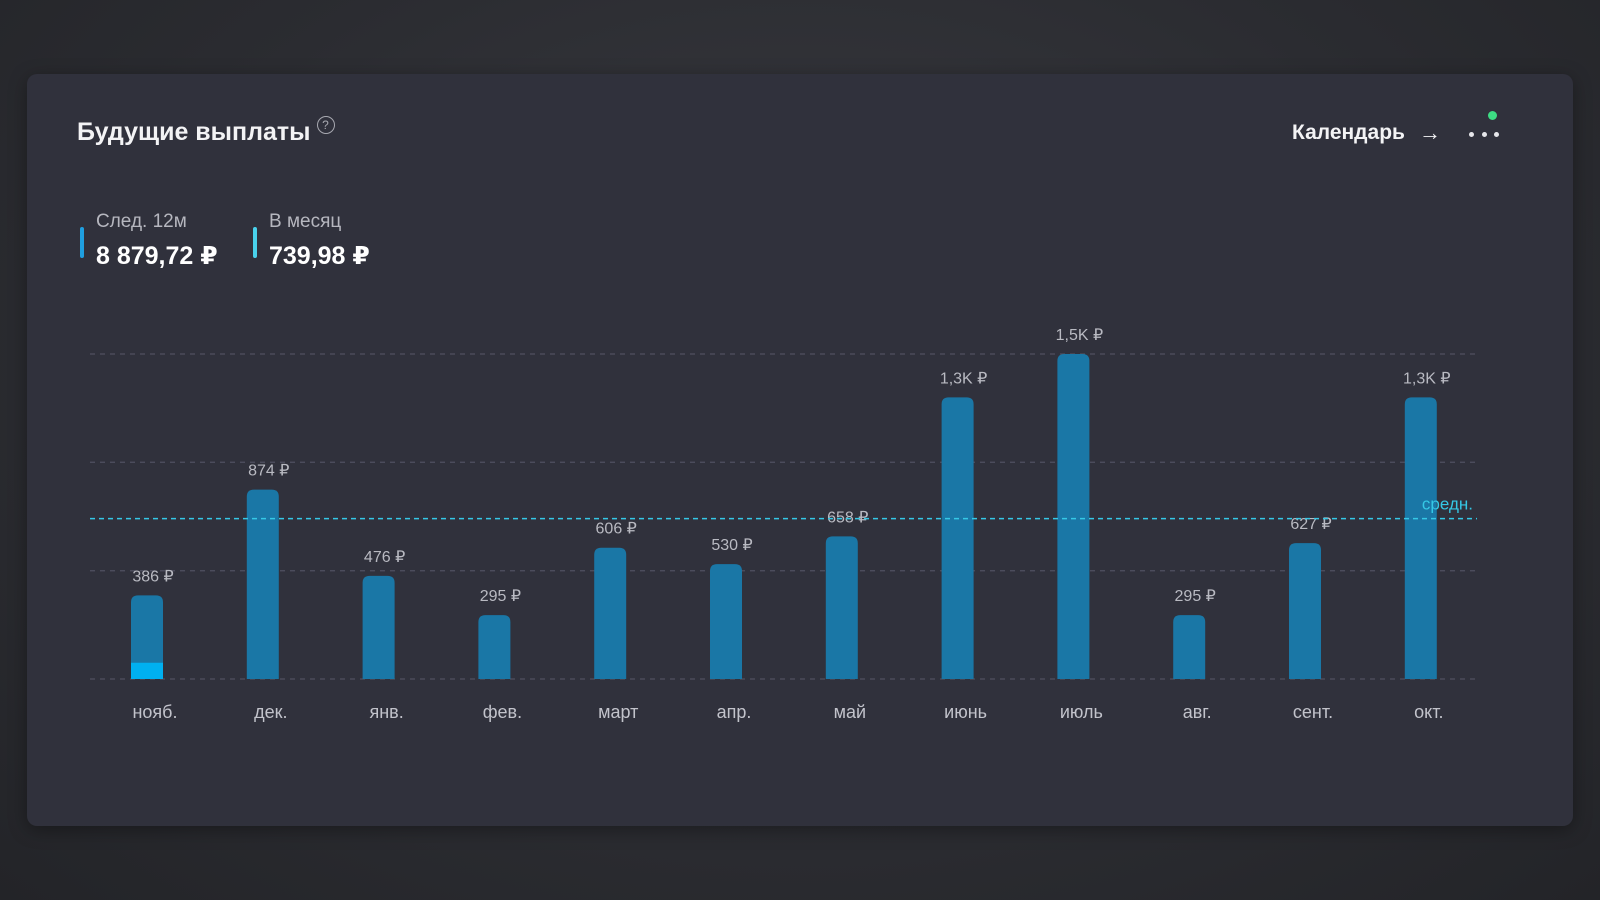  I want to click on card-title: Будущие выплаты ?, so click(206, 131).